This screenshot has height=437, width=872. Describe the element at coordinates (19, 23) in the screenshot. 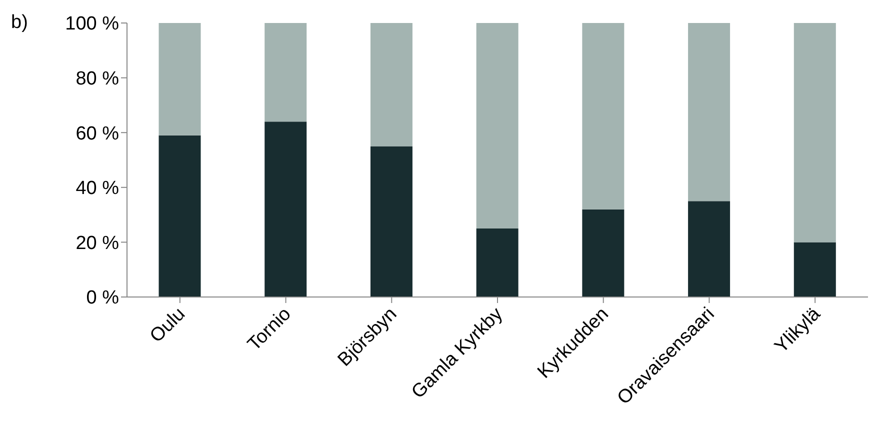

I see `text: b)` at that location.